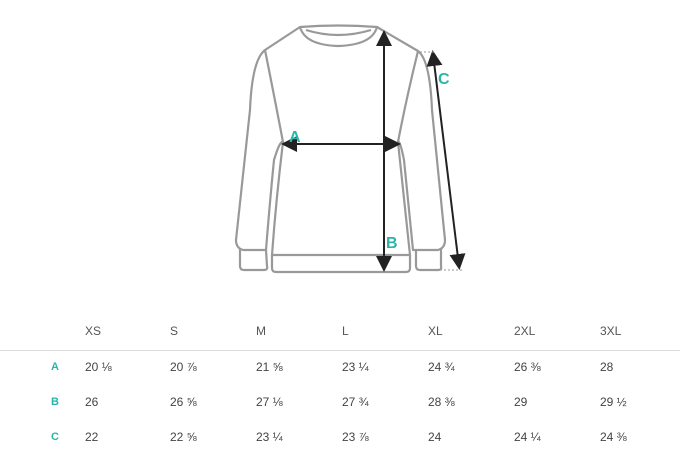 This screenshot has height=462, width=680. Describe the element at coordinates (183, 367) in the screenshot. I see `table-cell: 20 ⅞` at that location.